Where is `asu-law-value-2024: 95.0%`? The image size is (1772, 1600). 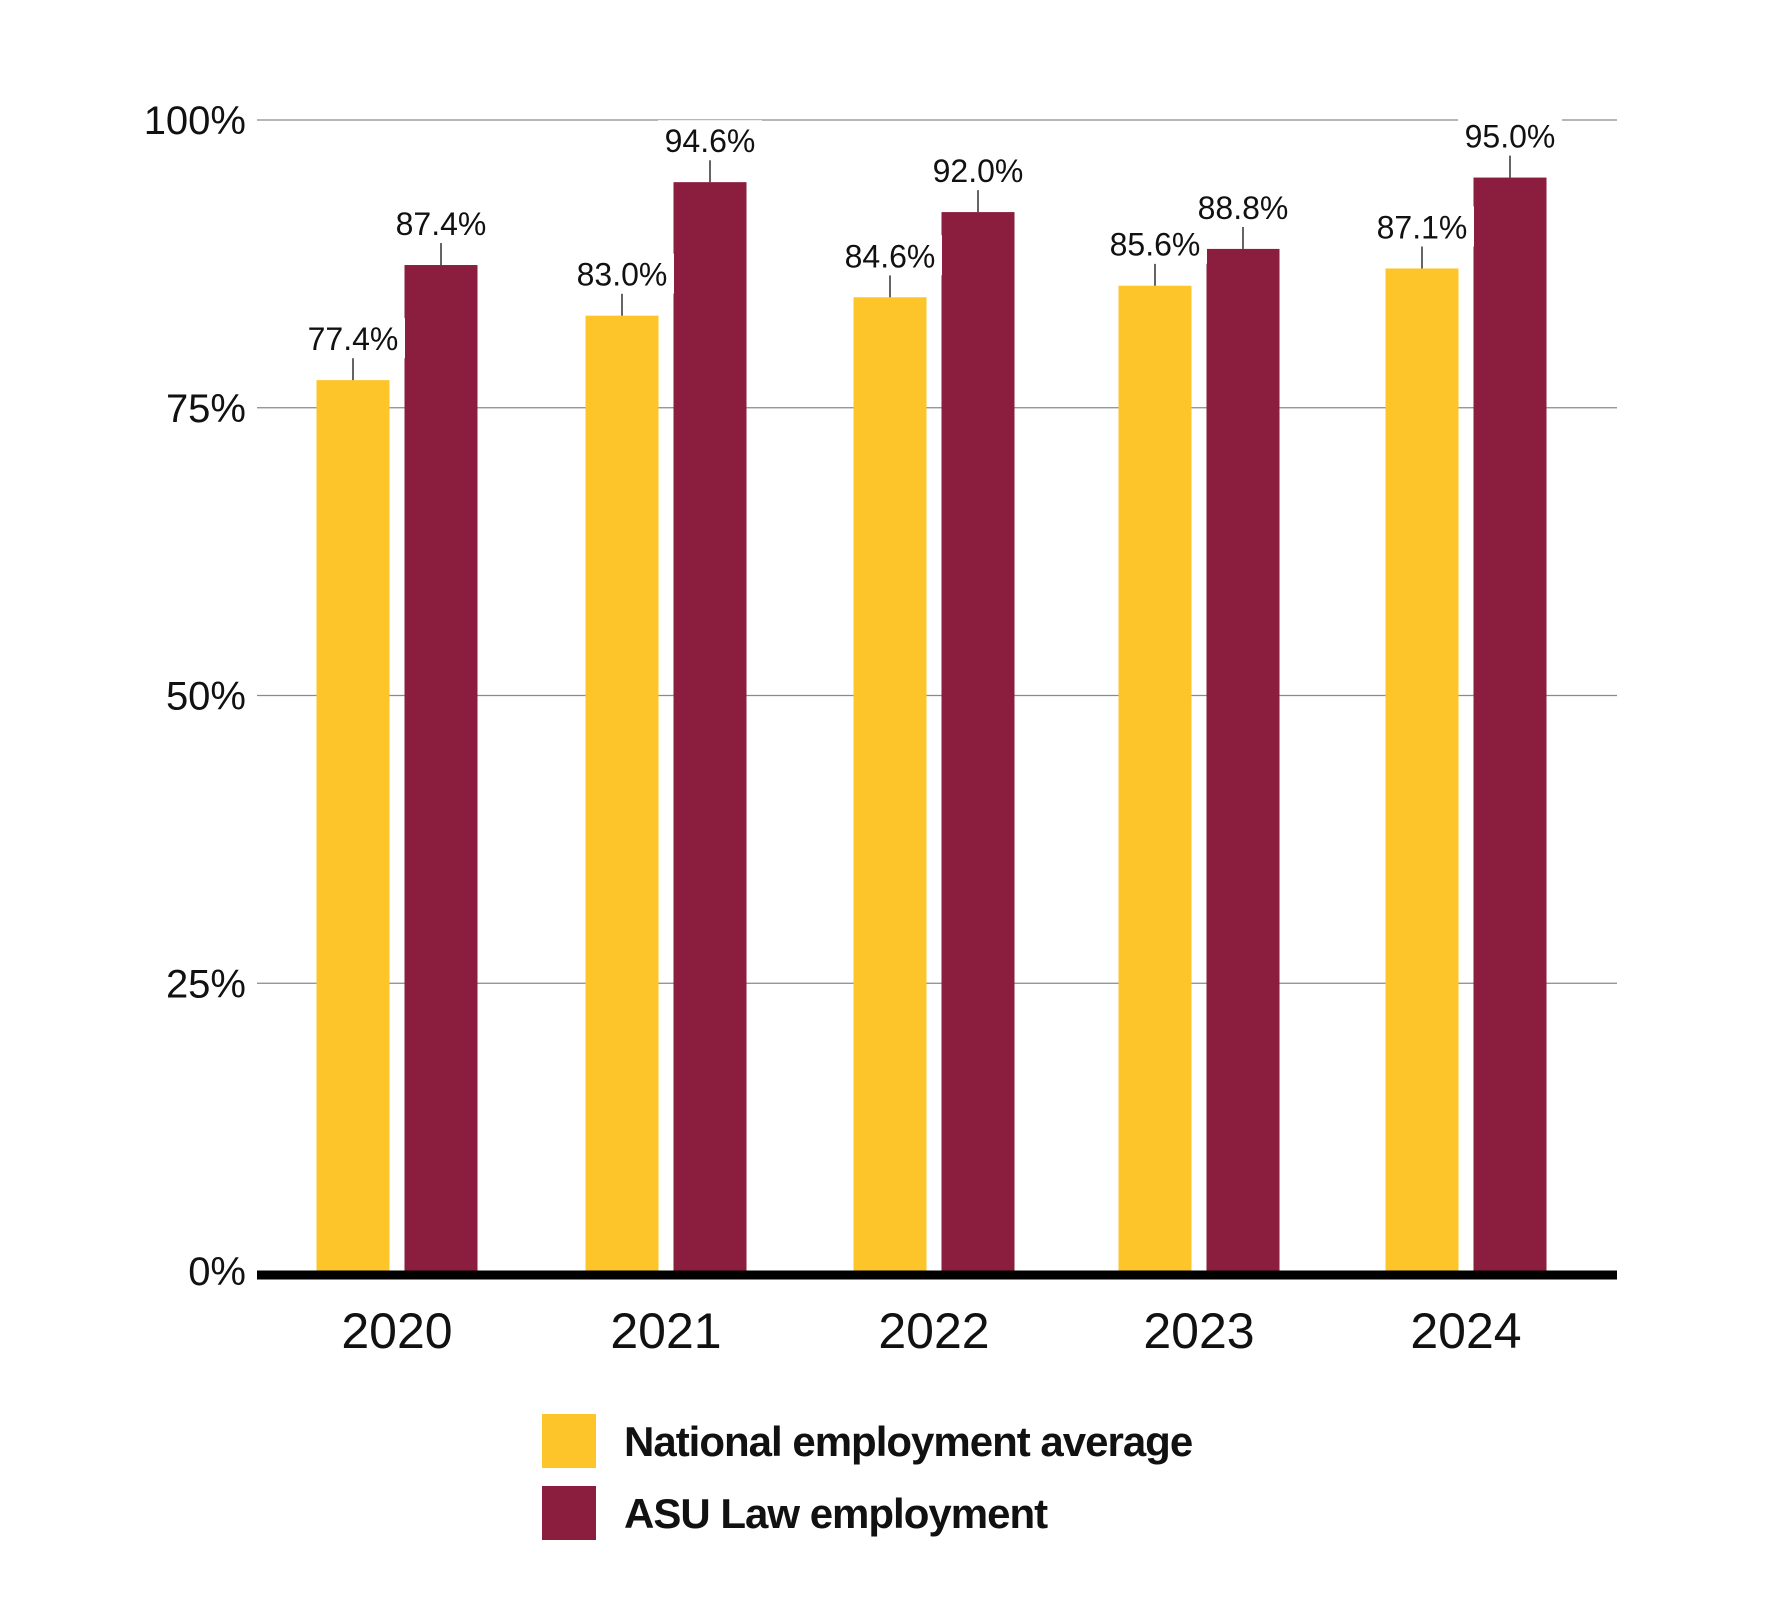
asu-law-value-2024: 95.0% is located at coordinates (1510, 137).